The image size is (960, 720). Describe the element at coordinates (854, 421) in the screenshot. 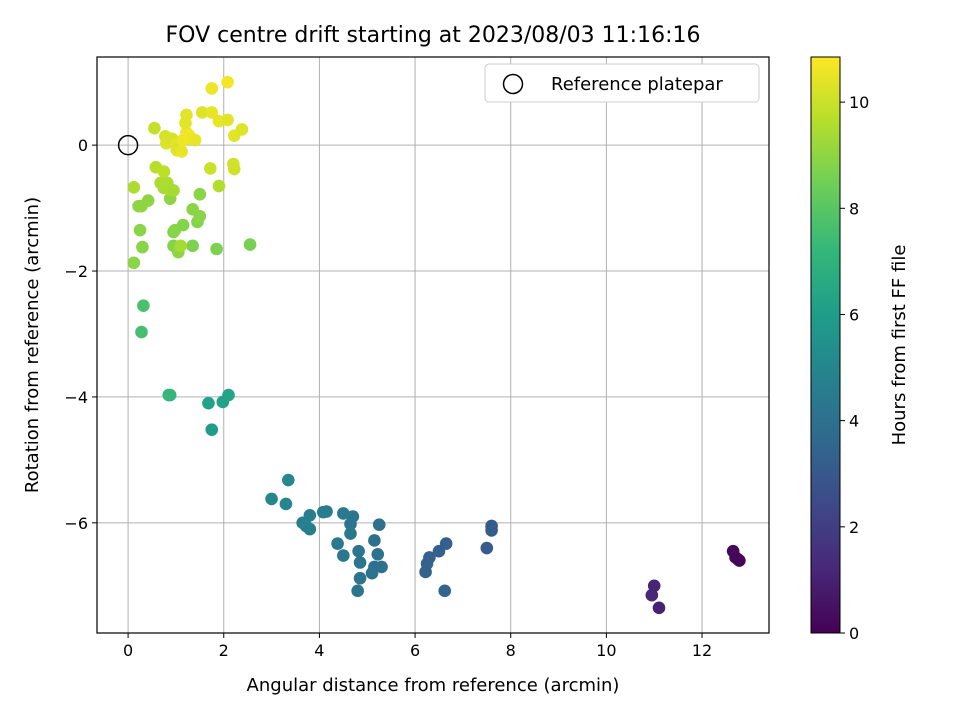

I see `colorbar-tick-label: 4` at that location.